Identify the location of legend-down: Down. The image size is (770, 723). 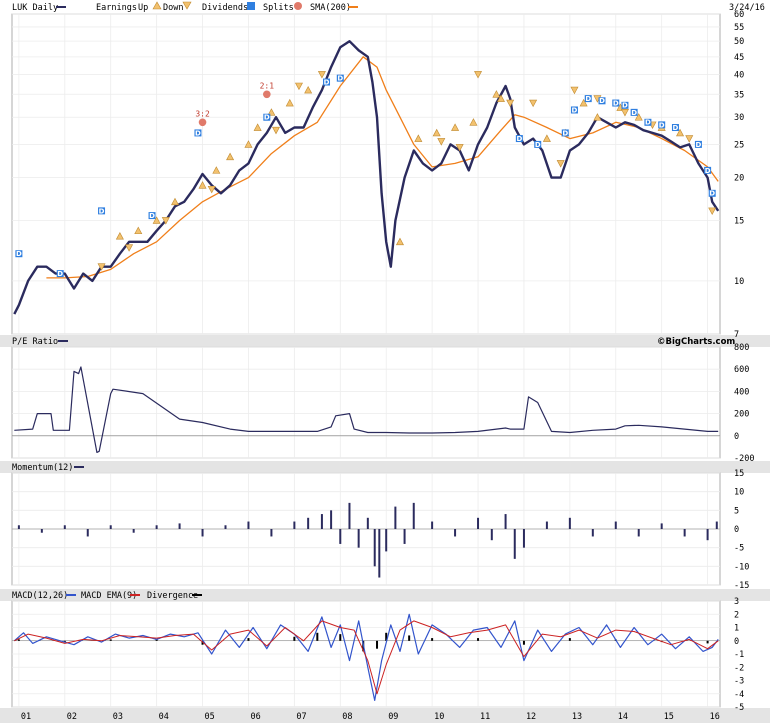
(173, 8).